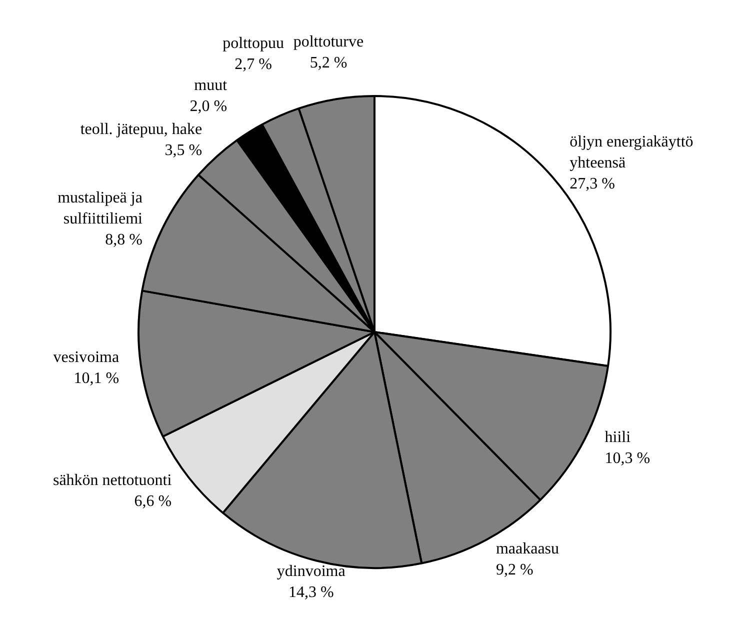  I want to click on data-label: 10,3 %, so click(627, 459).